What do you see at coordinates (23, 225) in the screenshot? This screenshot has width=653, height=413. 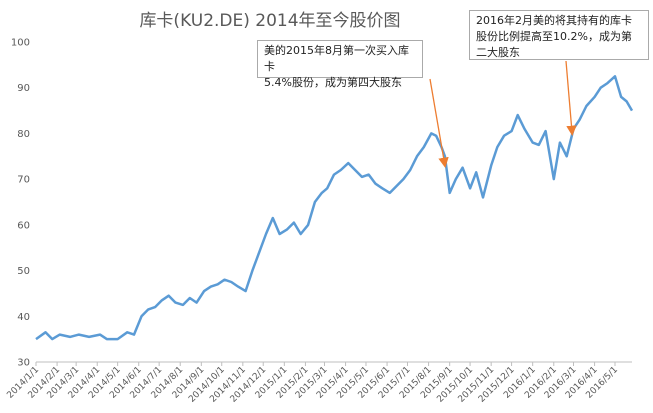 I see `y-tick-label: 60` at bounding box center [23, 225].